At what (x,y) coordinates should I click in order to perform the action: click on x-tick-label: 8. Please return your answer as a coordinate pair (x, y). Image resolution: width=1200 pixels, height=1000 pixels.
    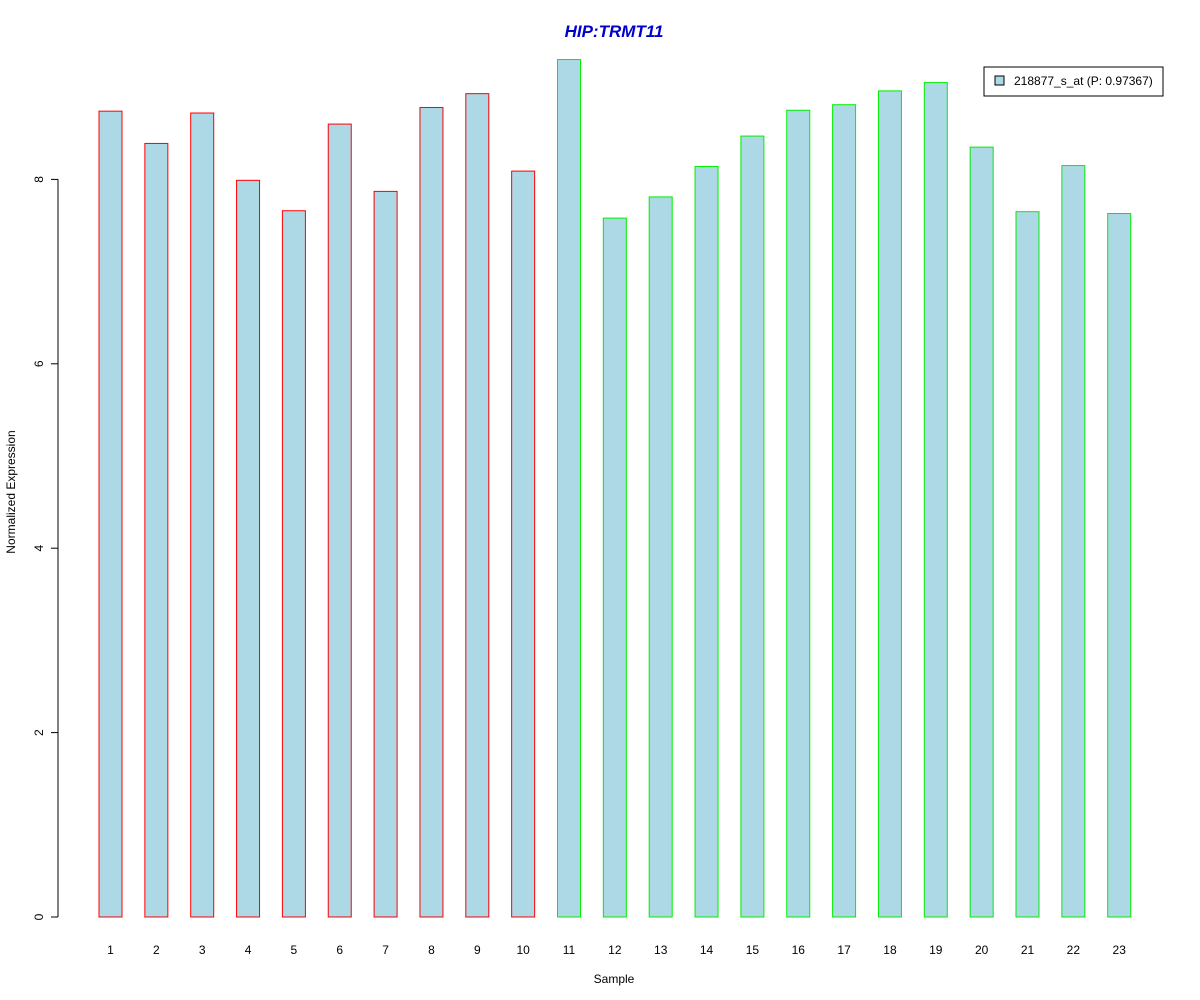
    Looking at the image, I should click on (431, 950).